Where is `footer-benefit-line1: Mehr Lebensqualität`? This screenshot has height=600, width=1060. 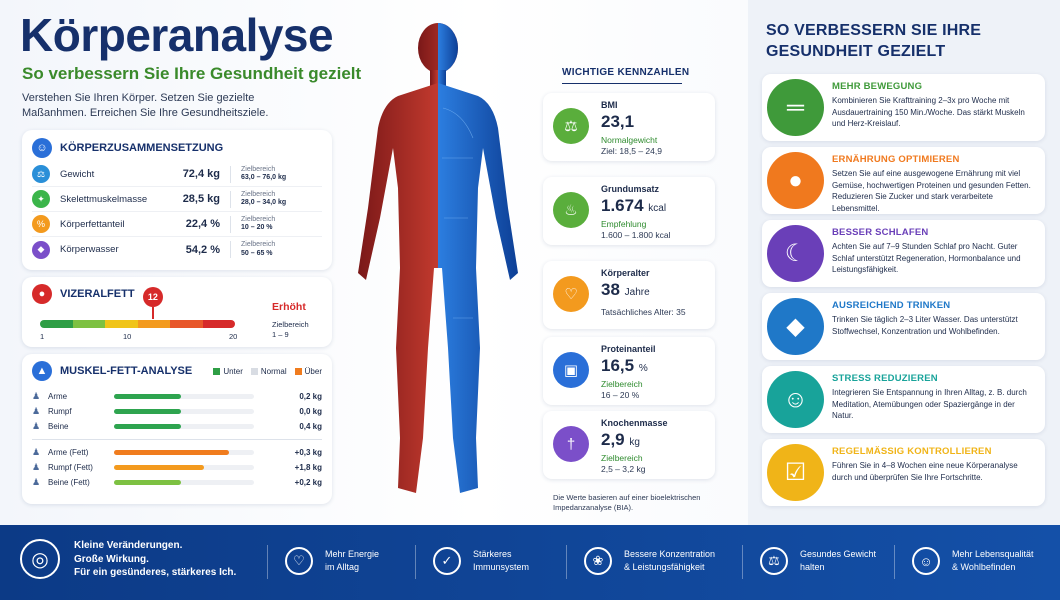
footer-benefit-line1: Mehr Lebensqualität is located at coordinates (993, 554).